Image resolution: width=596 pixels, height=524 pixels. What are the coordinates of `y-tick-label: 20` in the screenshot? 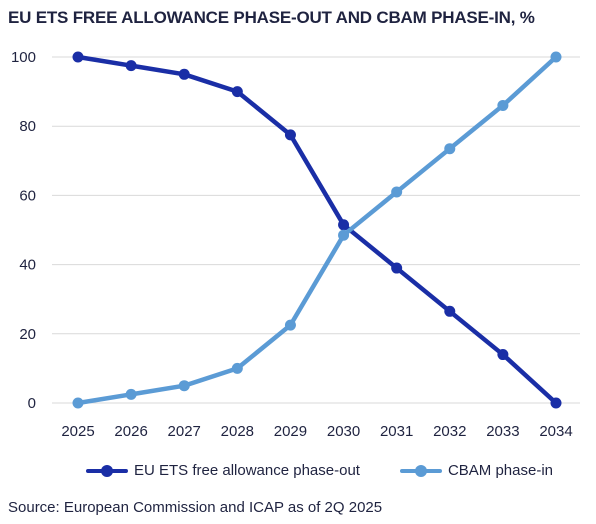 It's located at (27, 334).